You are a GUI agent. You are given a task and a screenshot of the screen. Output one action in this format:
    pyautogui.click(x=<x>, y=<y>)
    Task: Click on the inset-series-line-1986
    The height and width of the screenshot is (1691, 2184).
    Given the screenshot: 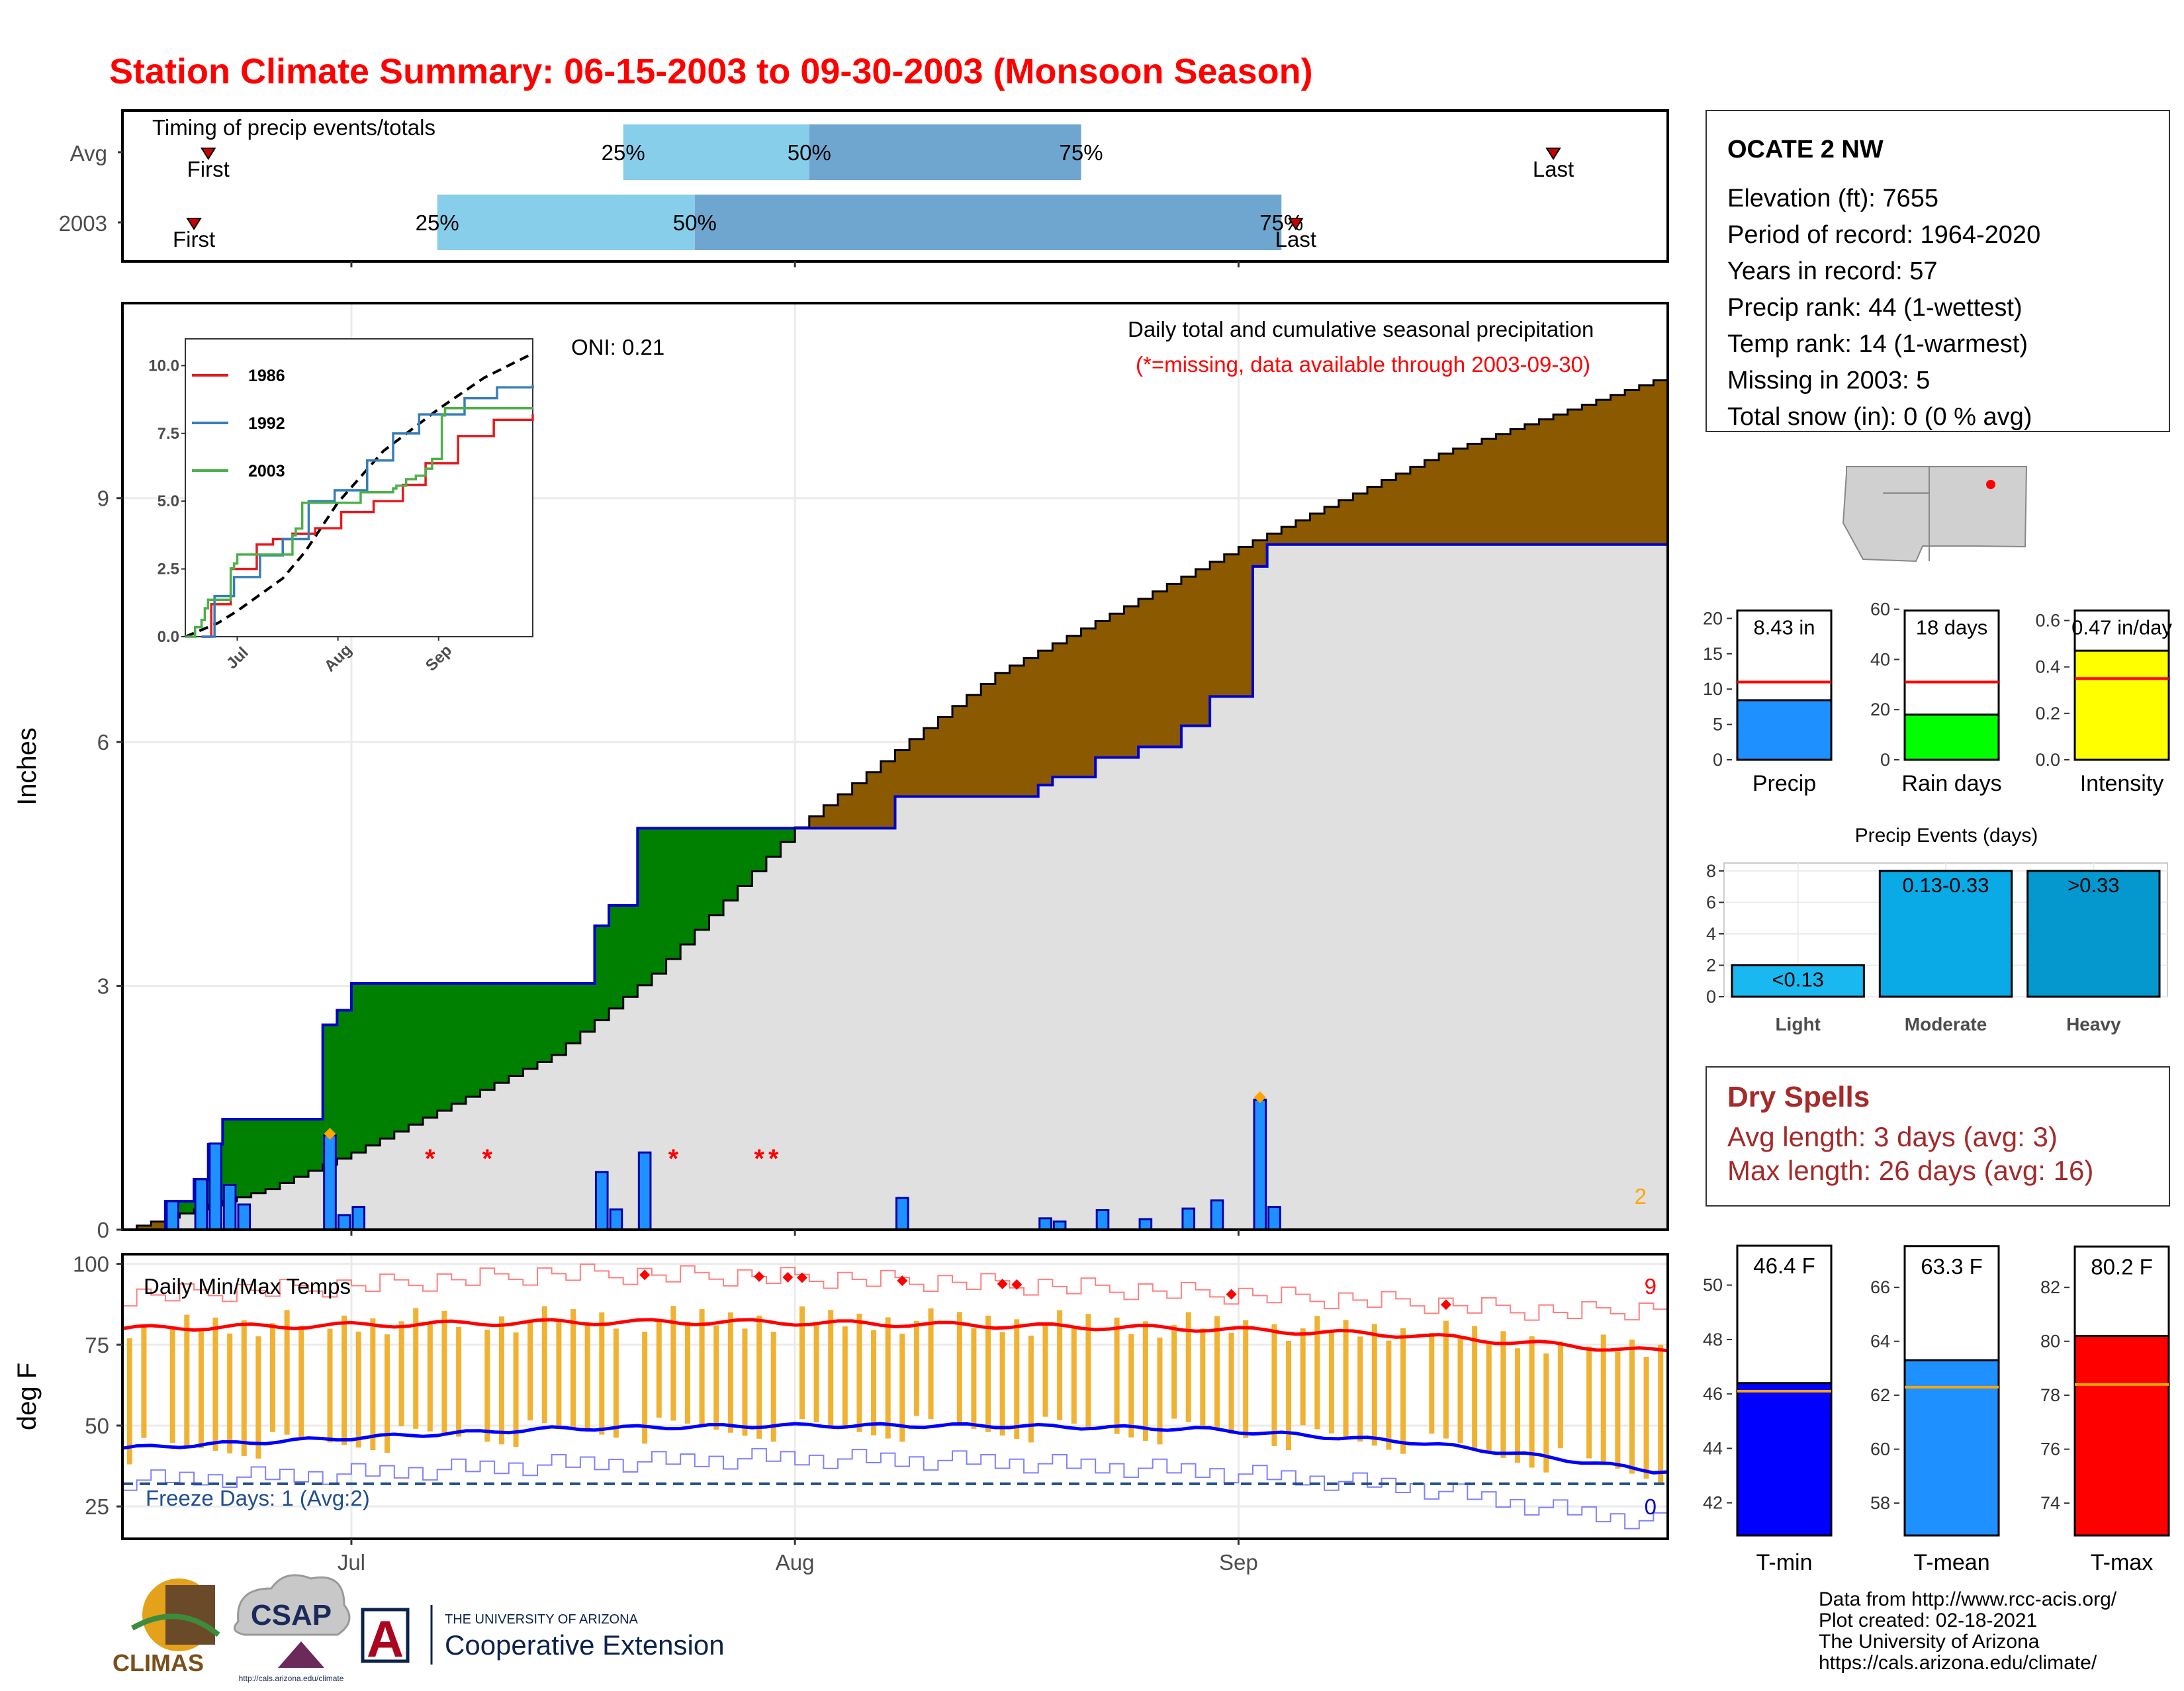 What is the action you would take?
    pyautogui.click(x=368, y=526)
    